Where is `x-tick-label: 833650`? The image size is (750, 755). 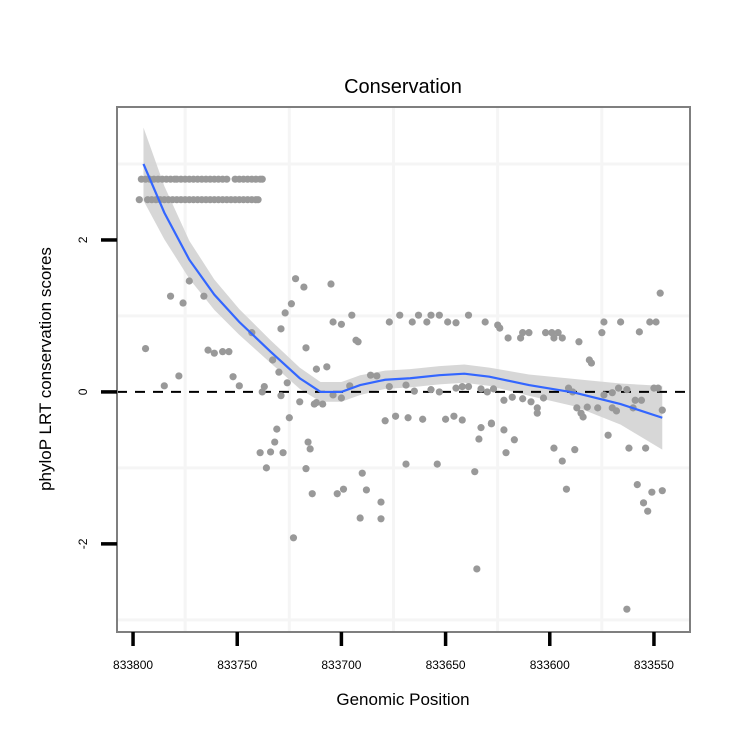 x-tick-label: 833650 is located at coordinates (446, 665).